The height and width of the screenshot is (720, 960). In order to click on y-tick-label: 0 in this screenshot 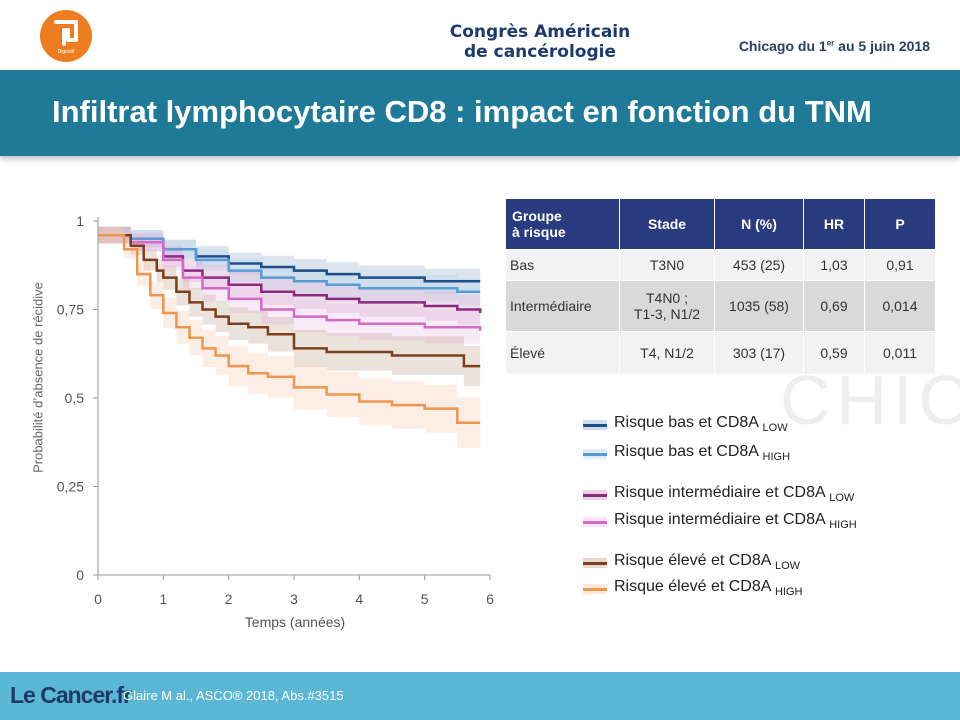, I will do `click(80, 575)`.